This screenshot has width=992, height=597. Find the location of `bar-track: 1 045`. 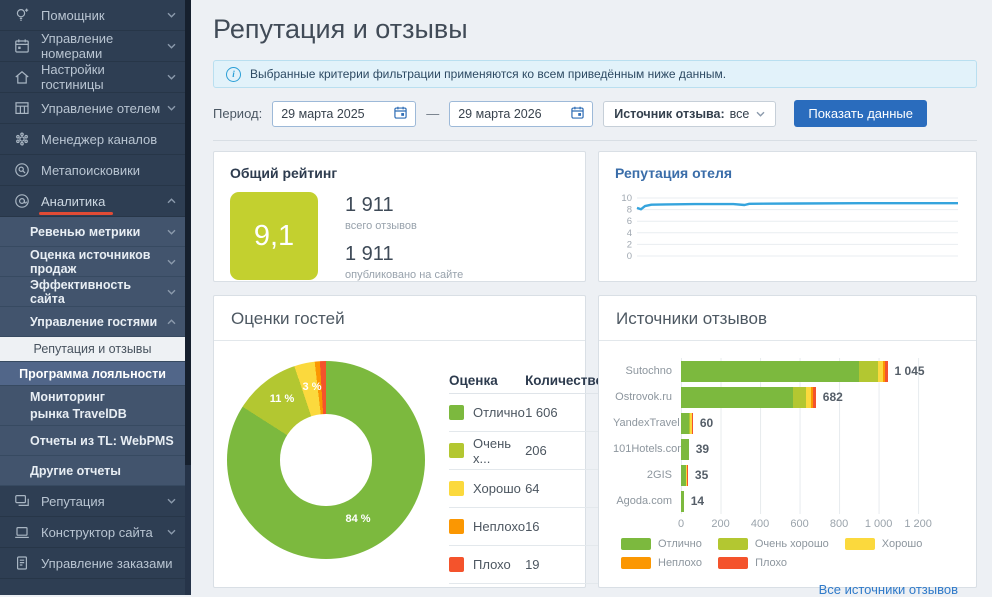

bar-track: 1 045 is located at coordinates (805, 371).